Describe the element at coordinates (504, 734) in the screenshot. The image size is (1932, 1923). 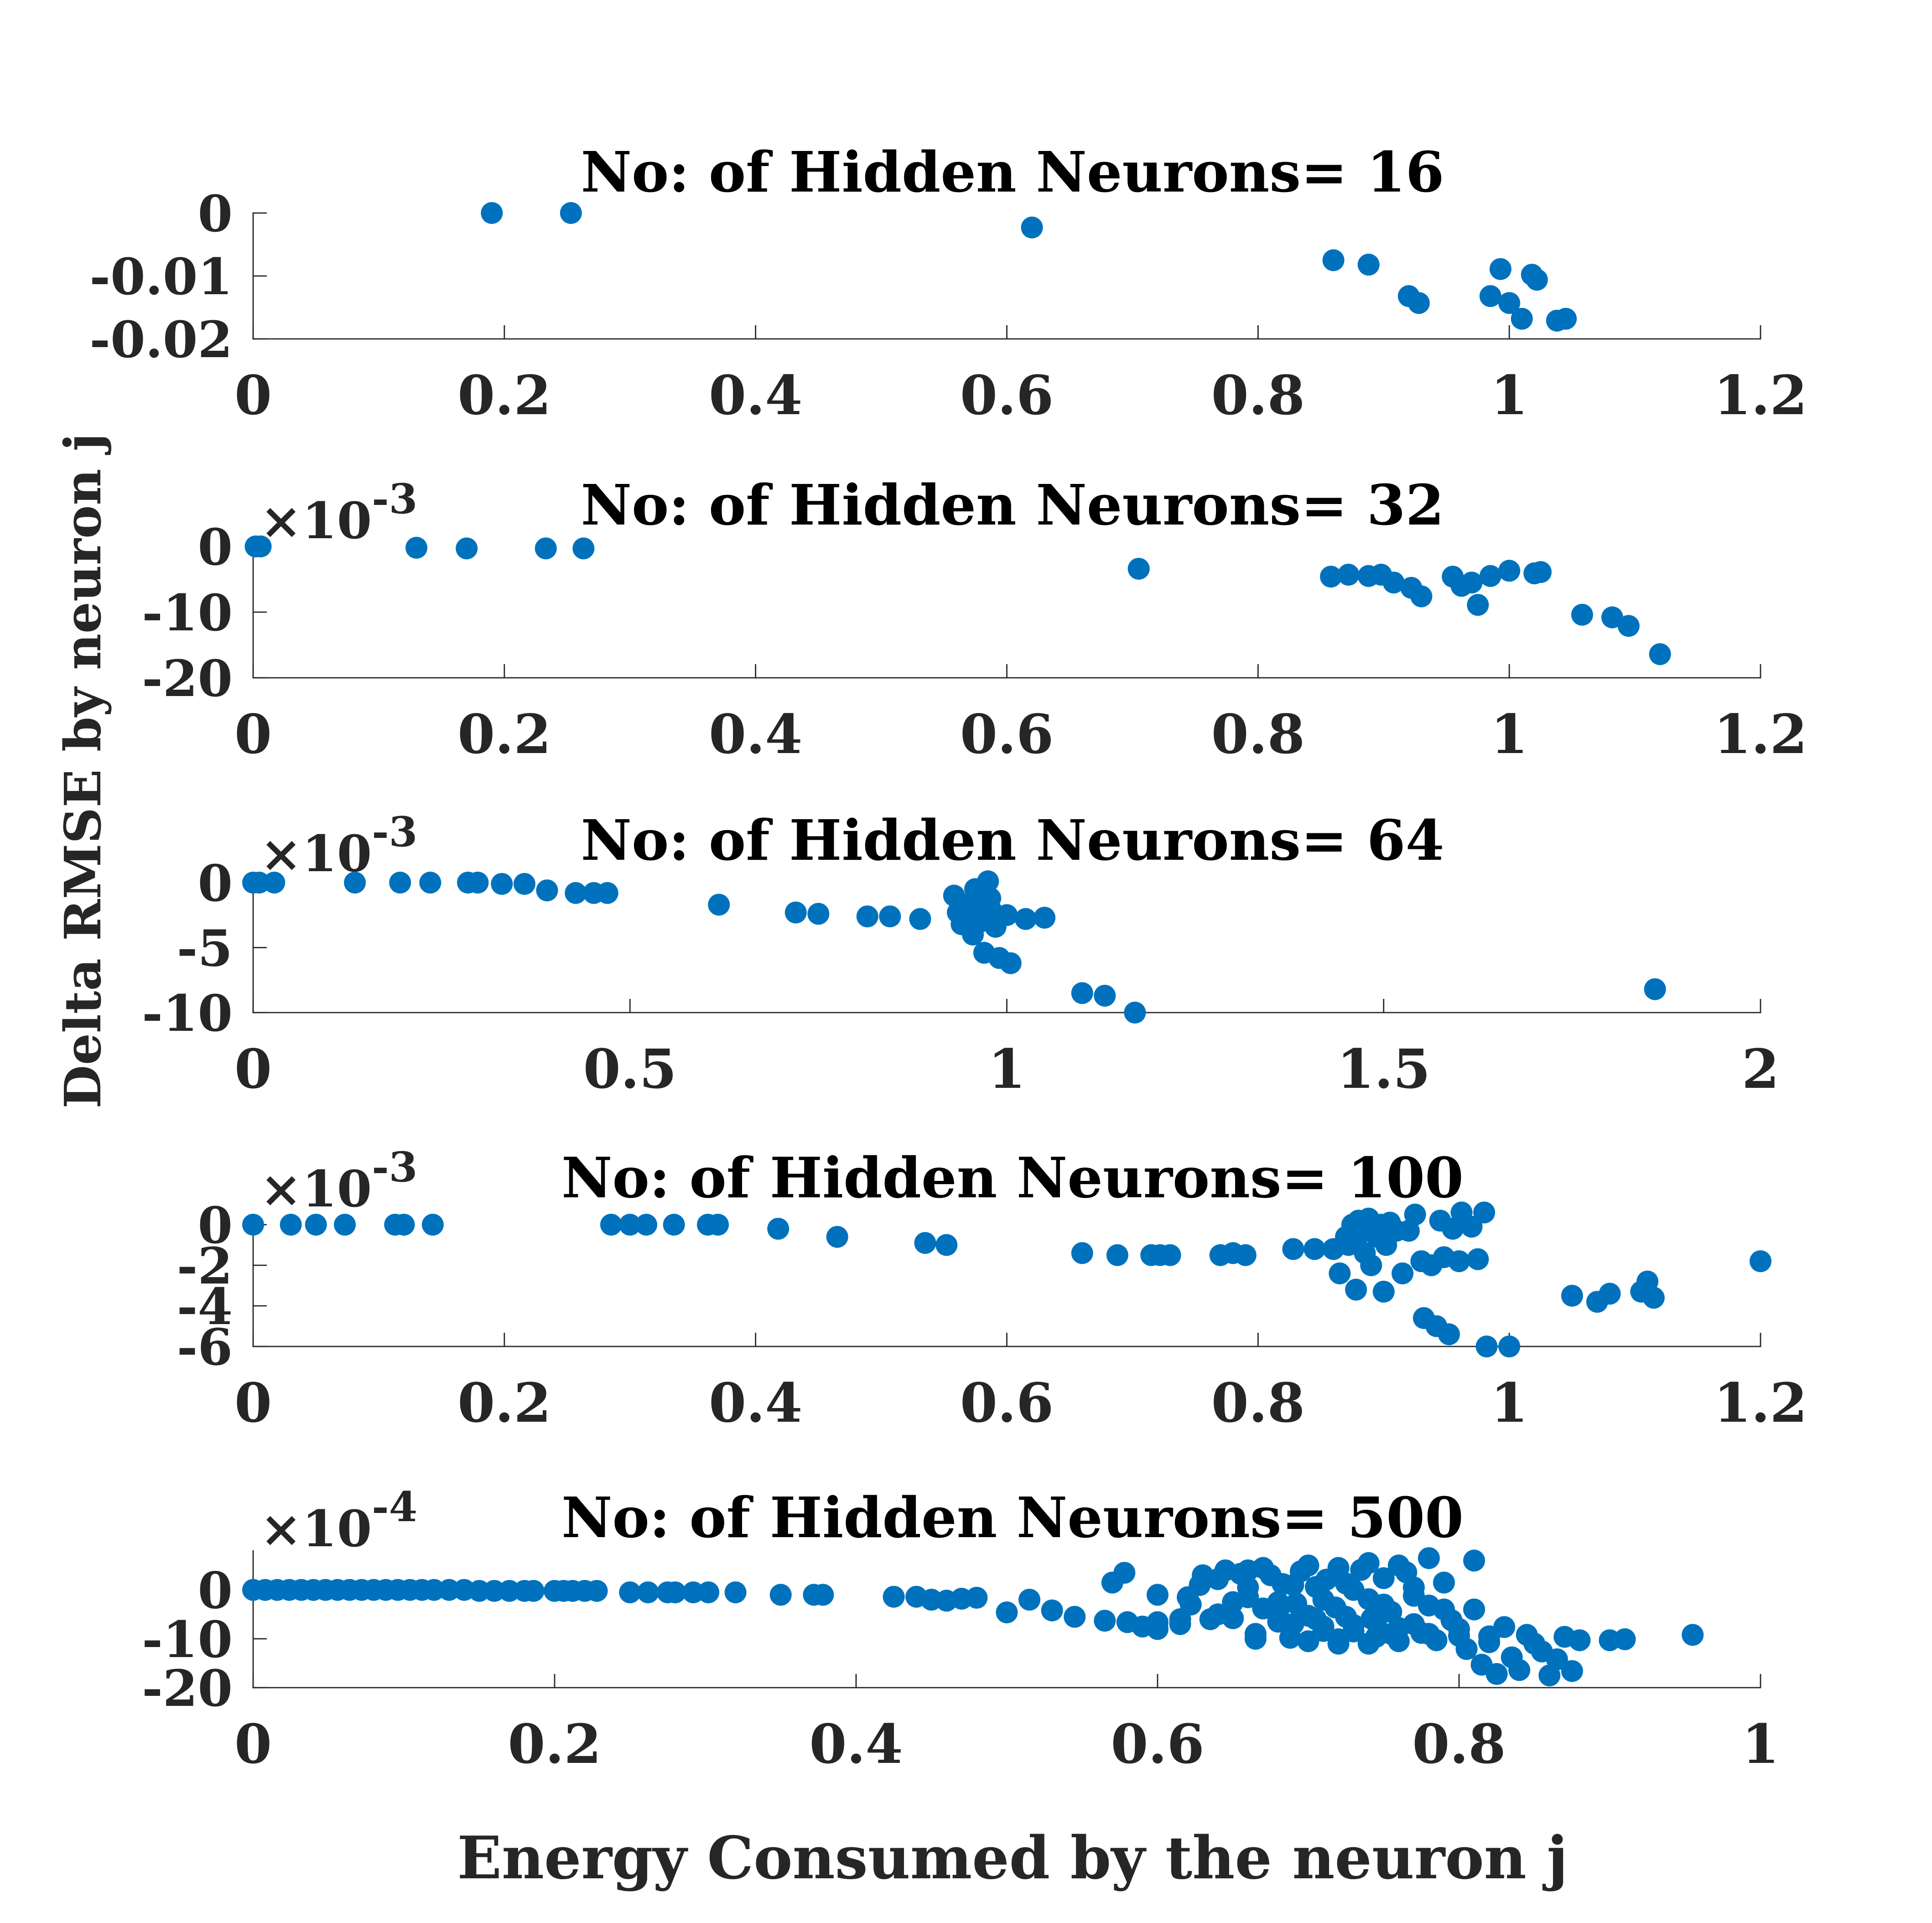
I see `x-tick-label: 0.2` at that location.